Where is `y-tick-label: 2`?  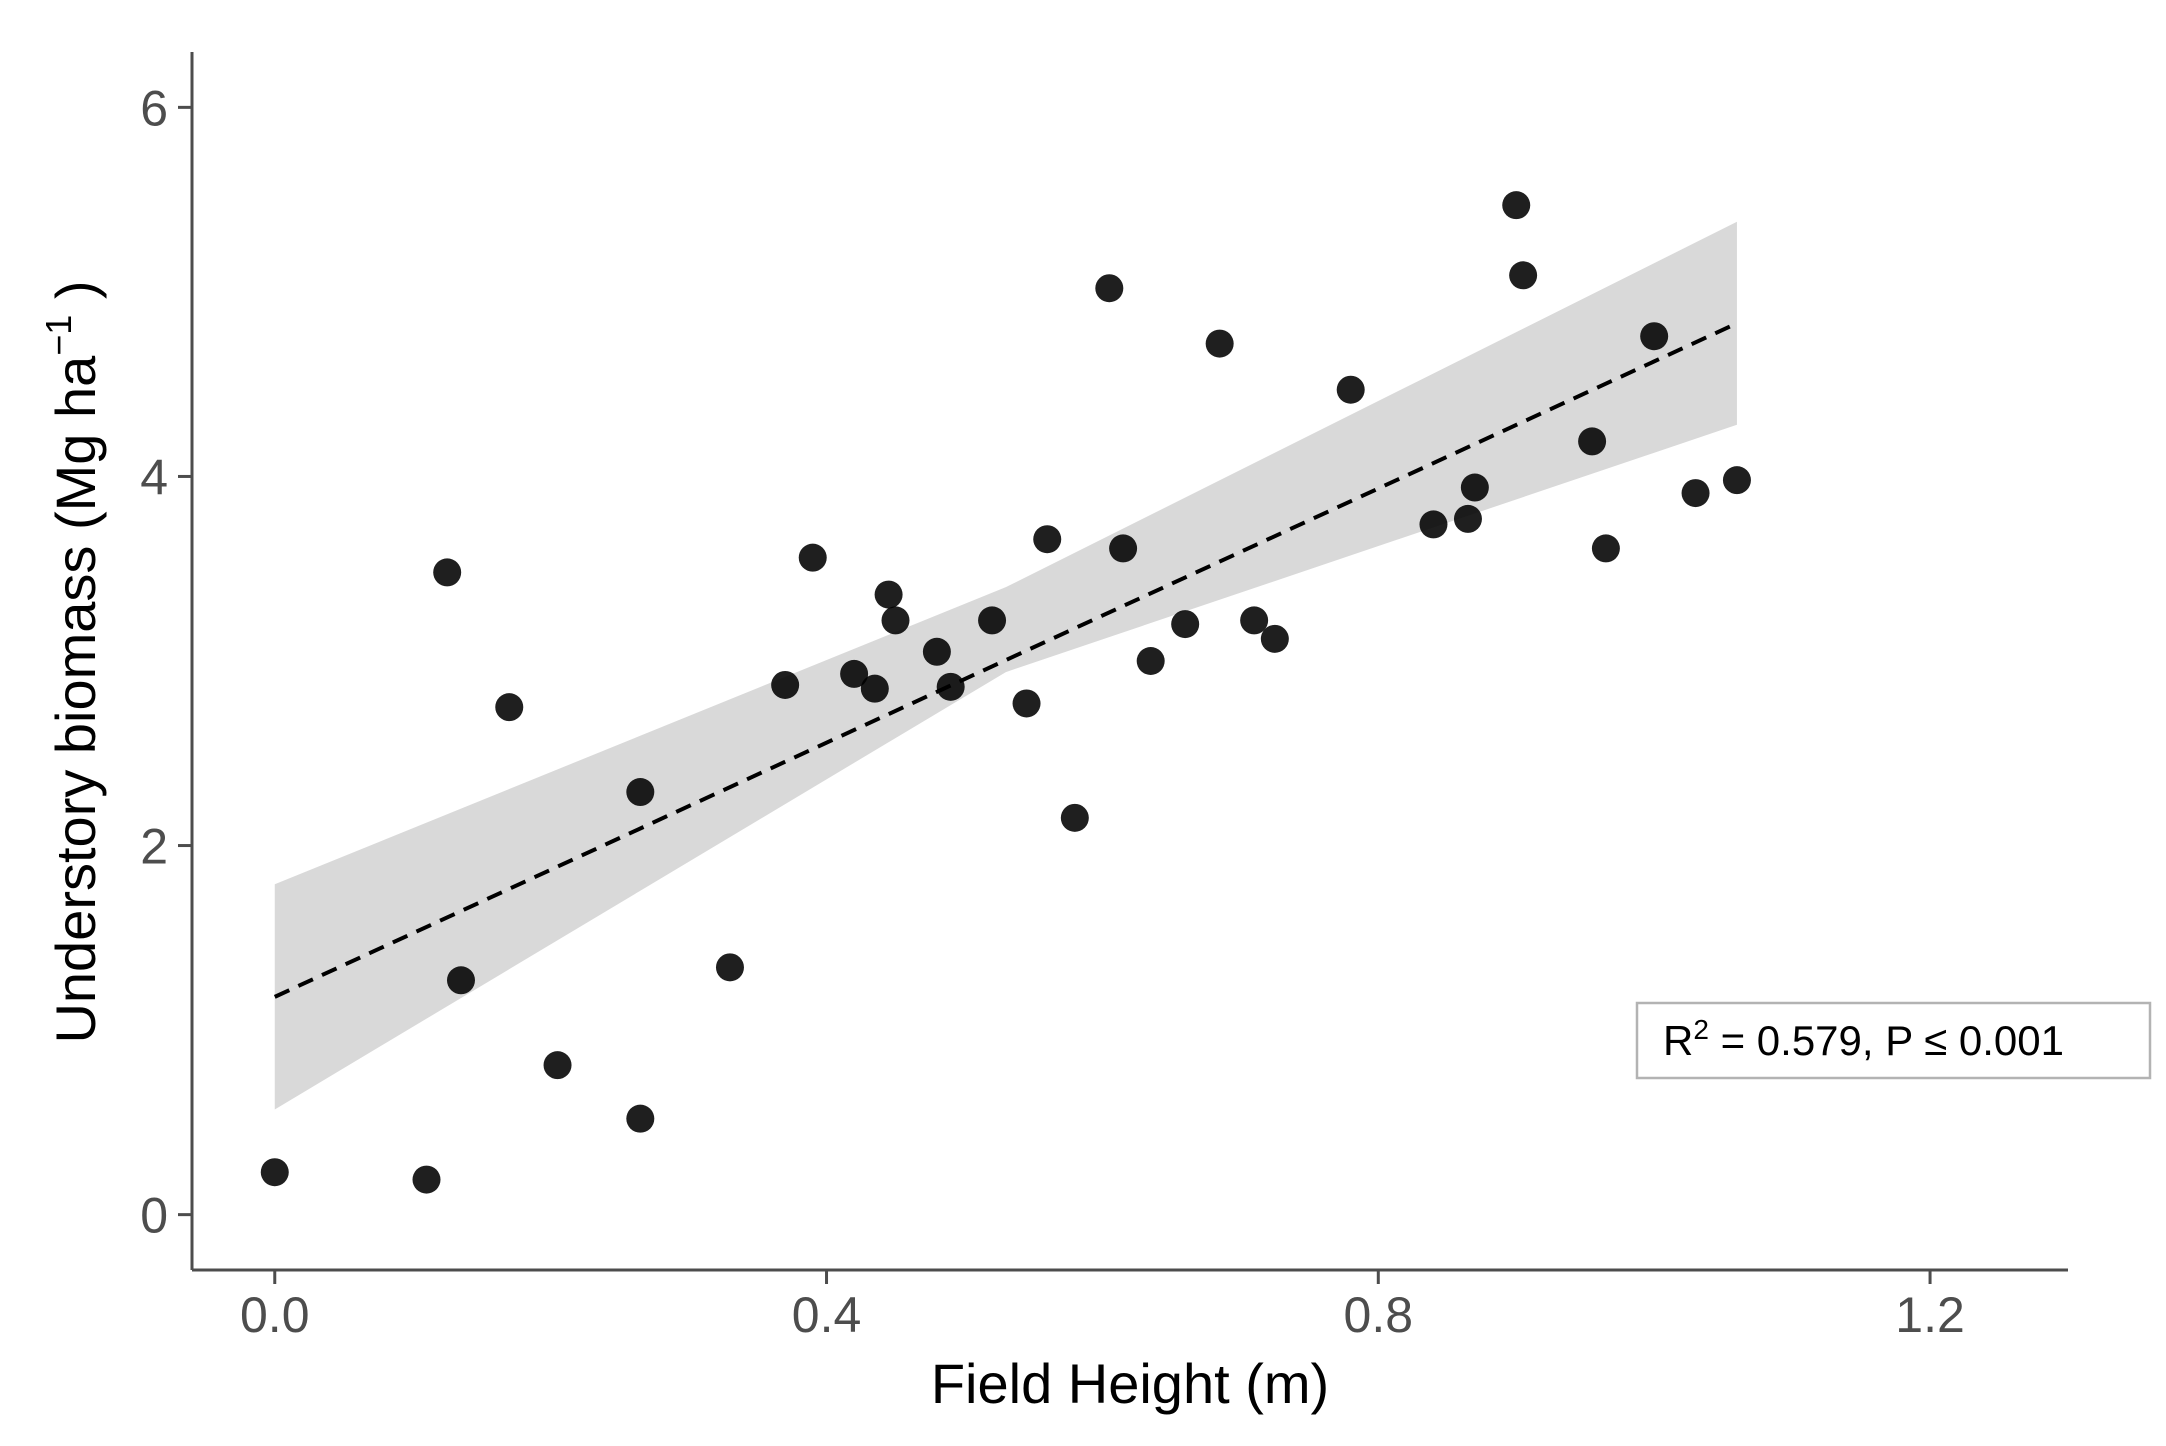
y-tick-label: 2 is located at coordinates (154, 847).